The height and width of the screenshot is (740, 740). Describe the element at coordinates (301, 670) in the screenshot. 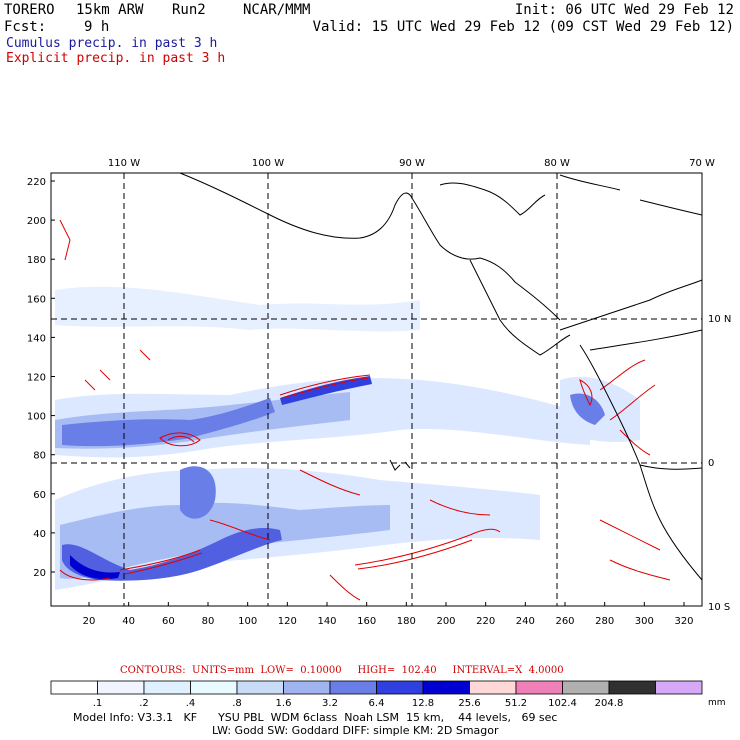

I see `contours-low: LOW= 0.10000` at that location.